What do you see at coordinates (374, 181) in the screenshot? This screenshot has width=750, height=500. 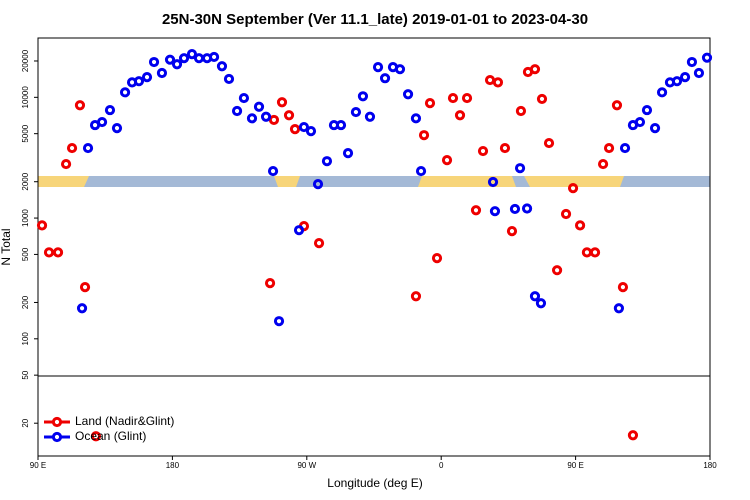 I see `map-strip` at bounding box center [374, 181].